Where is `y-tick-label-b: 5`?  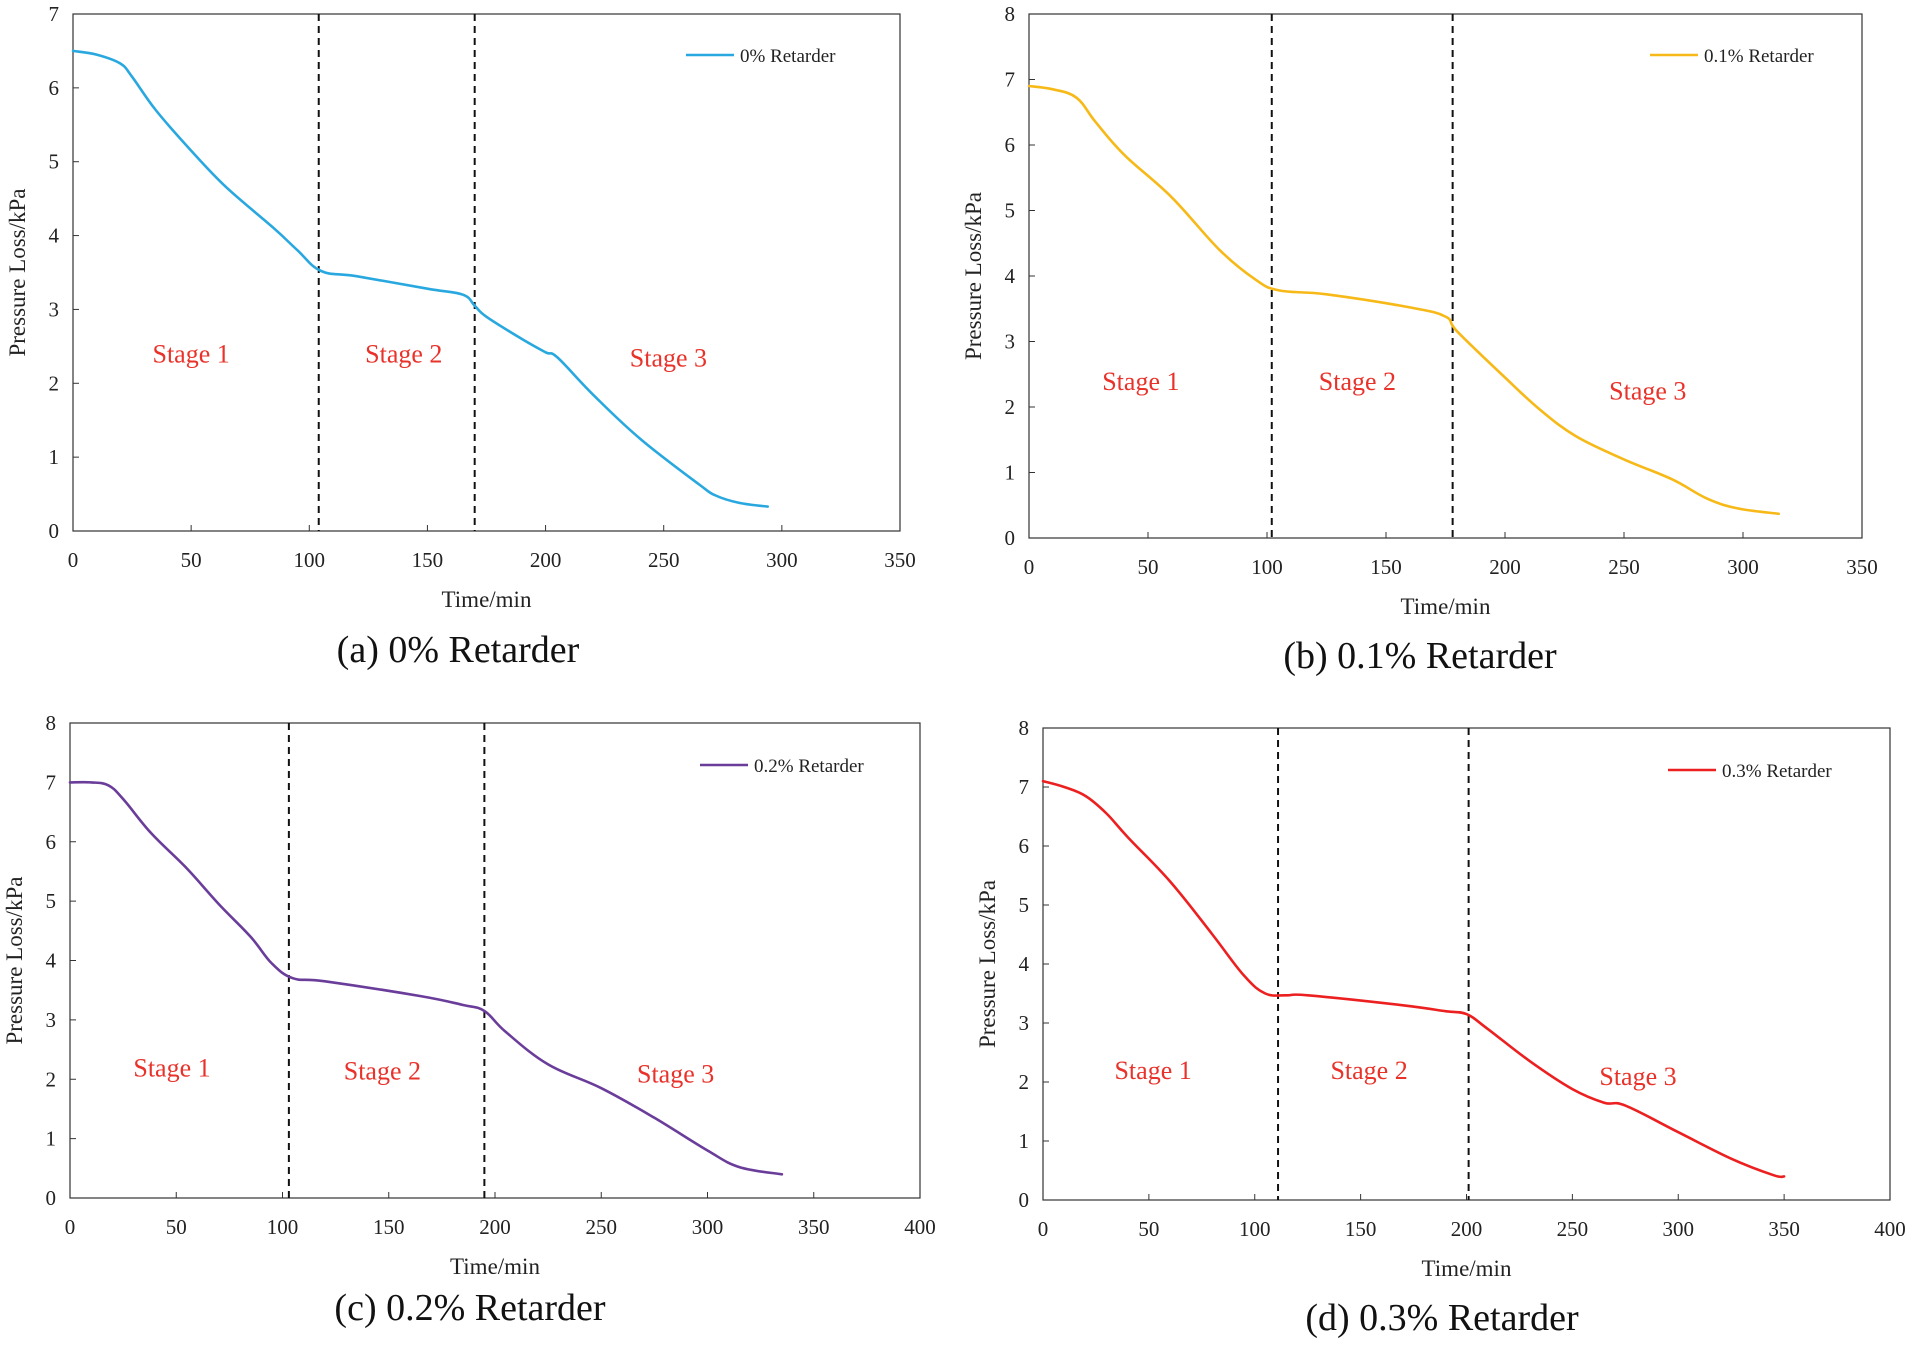 y-tick-label-b: 5 is located at coordinates (1010, 211).